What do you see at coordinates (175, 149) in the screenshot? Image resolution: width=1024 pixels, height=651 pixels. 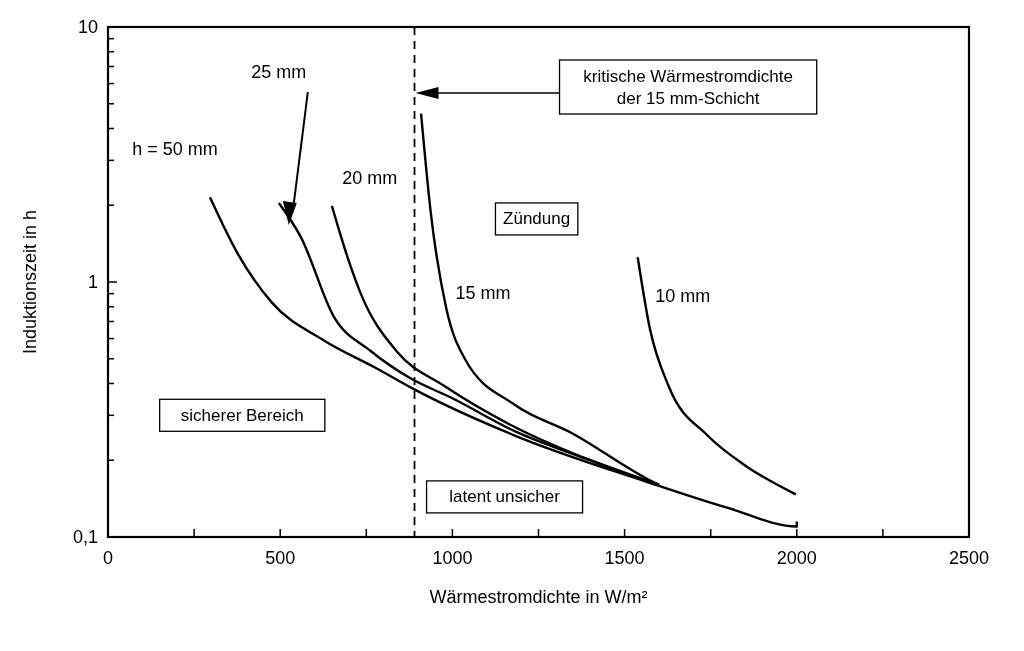 I see `text: h = 50 mm` at bounding box center [175, 149].